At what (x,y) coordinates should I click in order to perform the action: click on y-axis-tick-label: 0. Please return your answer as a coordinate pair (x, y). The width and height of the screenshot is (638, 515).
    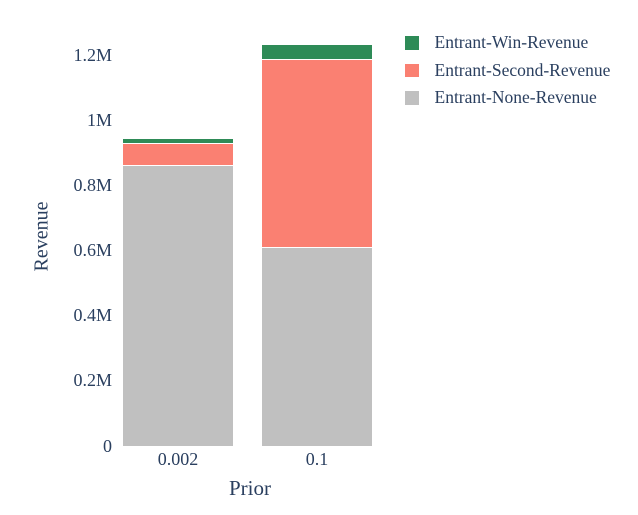
    Looking at the image, I should click on (107, 445).